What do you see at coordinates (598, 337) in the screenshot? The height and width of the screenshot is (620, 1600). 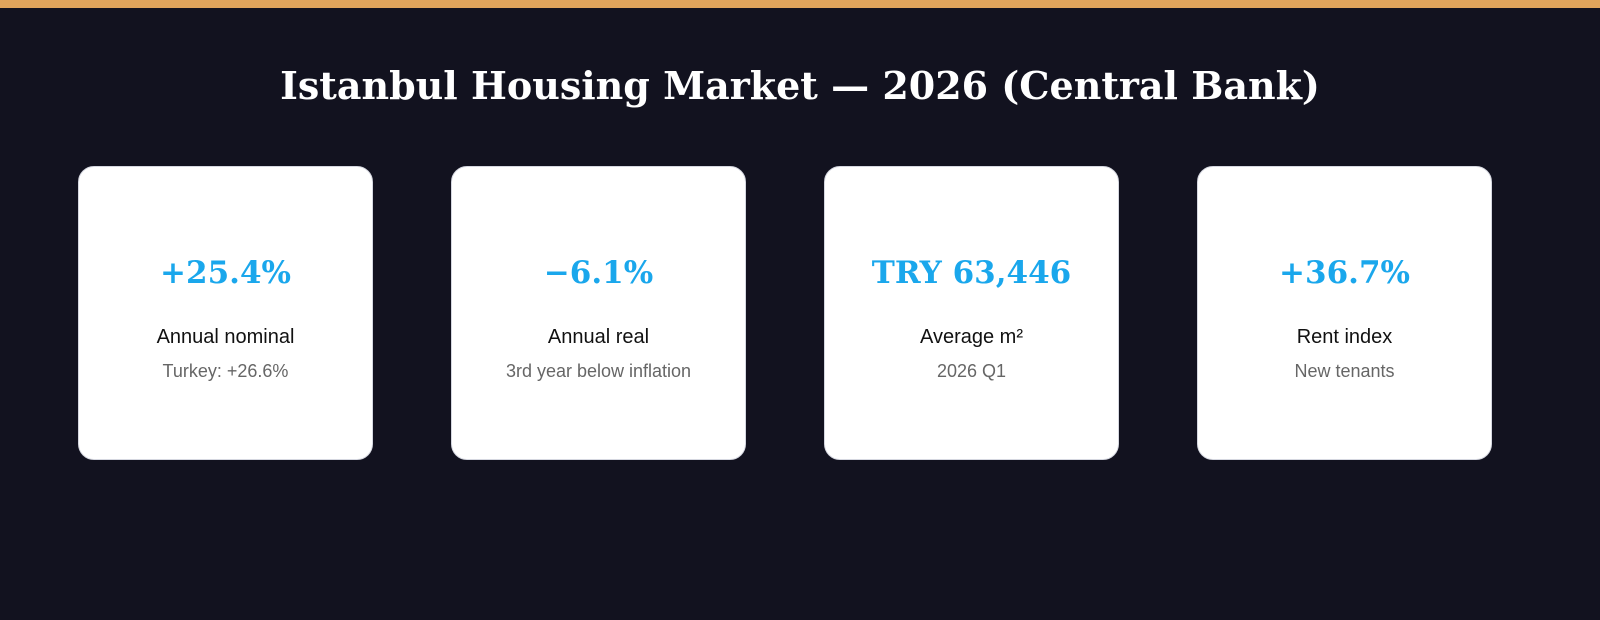 I see `kpi-label: Annual real` at bounding box center [598, 337].